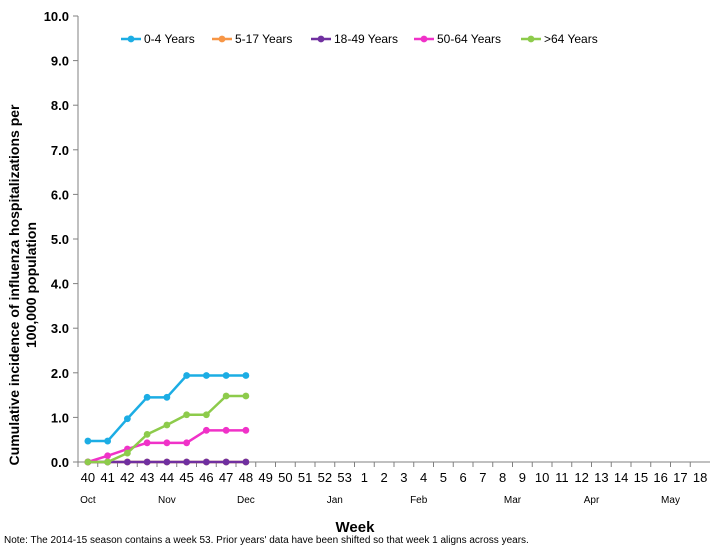  What do you see at coordinates (621, 477) in the screenshot?
I see `x-tick-label: 14` at bounding box center [621, 477].